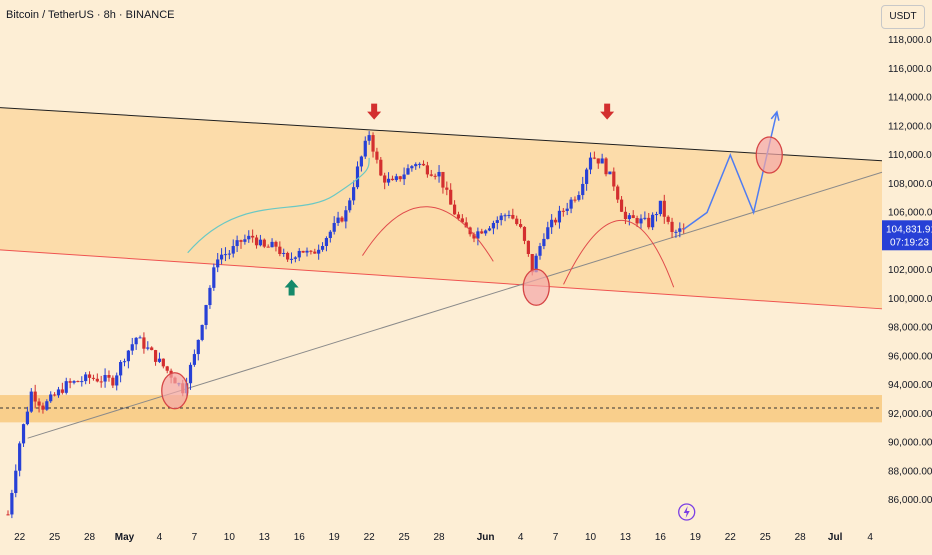 This screenshot has height=555, width=932. What do you see at coordinates (907, 235) in the screenshot?
I see `last-price-label` at bounding box center [907, 235].